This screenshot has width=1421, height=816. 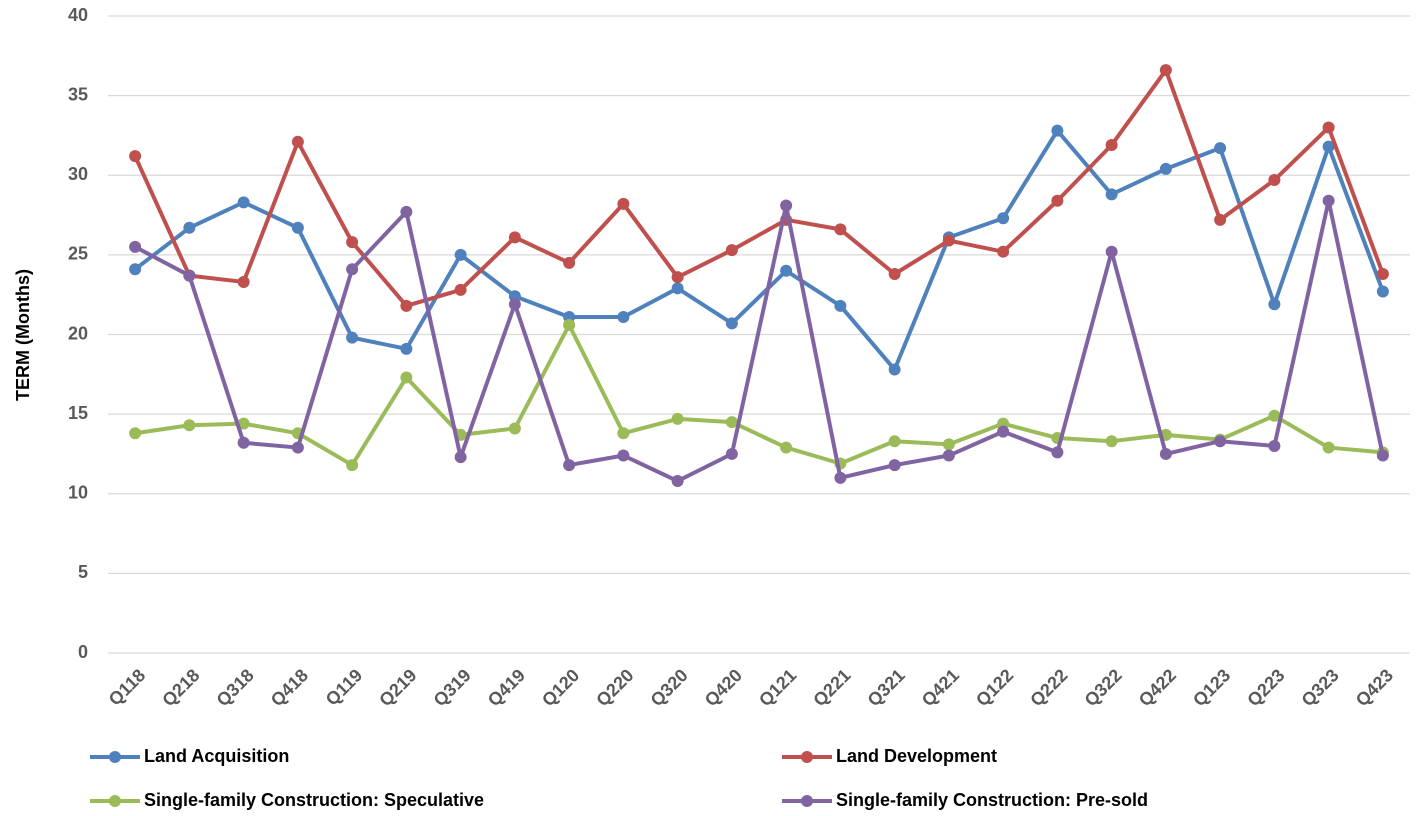 I want to click on x-tick-label: Q123, so click(x=1211, y=687).